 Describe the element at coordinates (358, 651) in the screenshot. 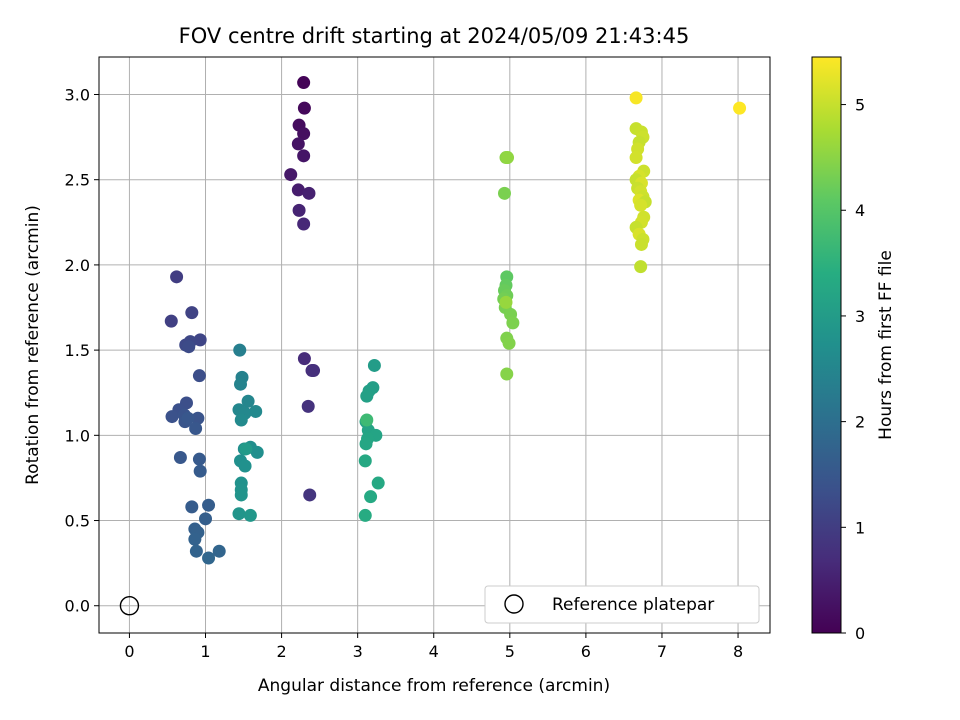

I see `x-tick-label: 3` at that location.